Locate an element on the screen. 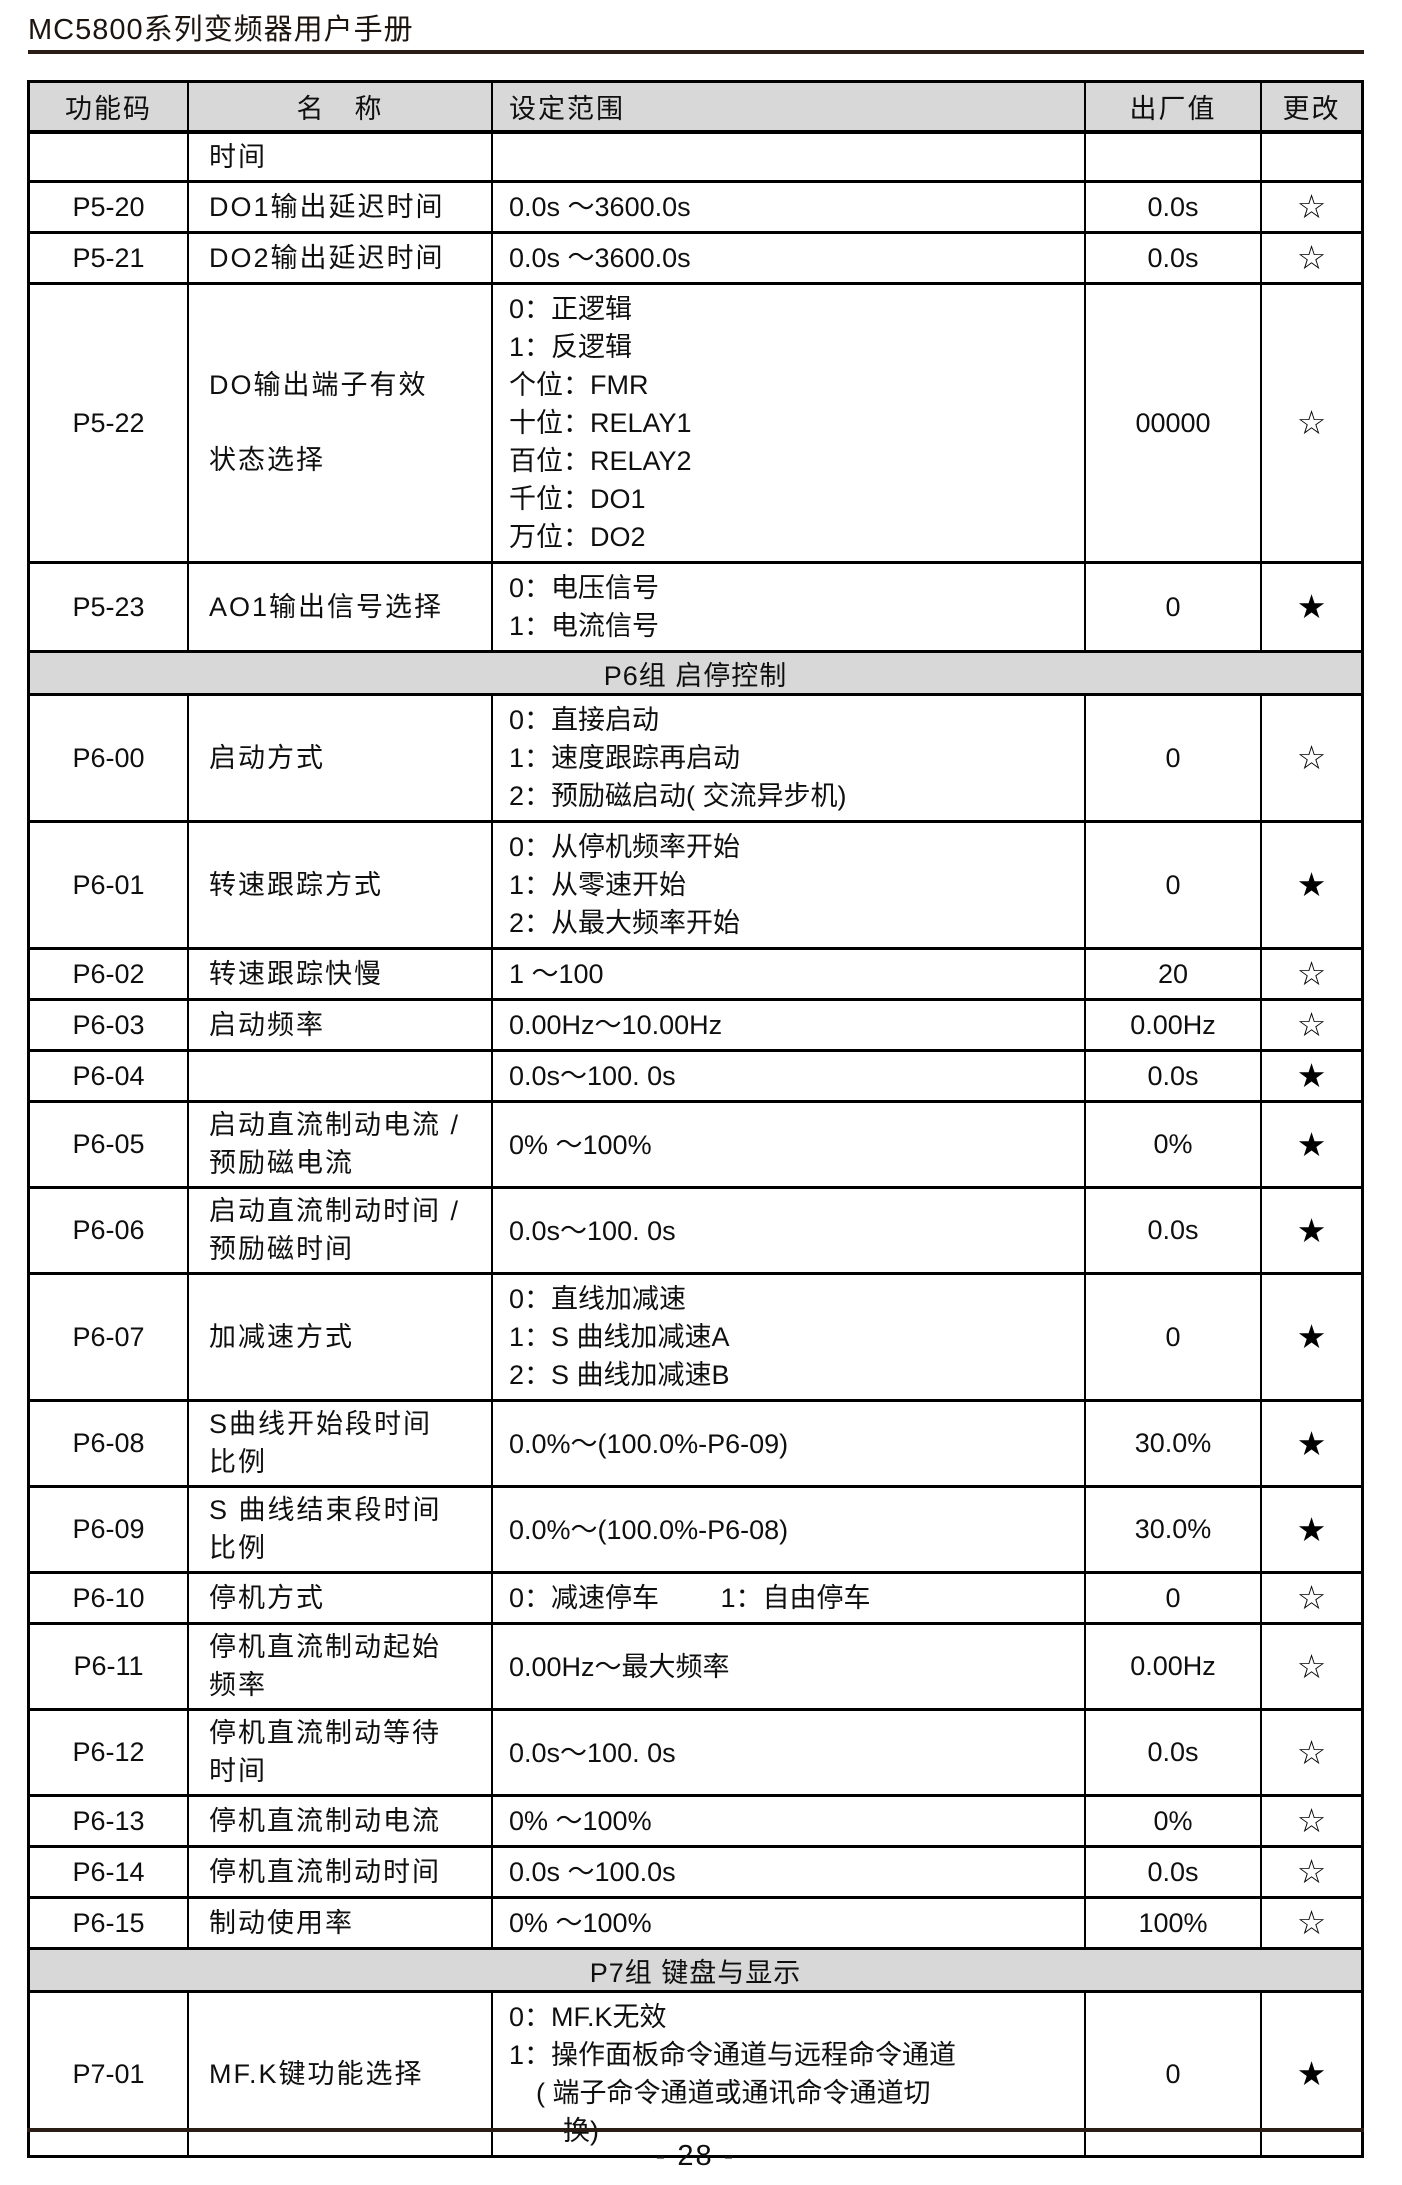 This screenshot has height=2185, width=1402. param-name-line: 状态选择 is located at coordinates (267, 460).